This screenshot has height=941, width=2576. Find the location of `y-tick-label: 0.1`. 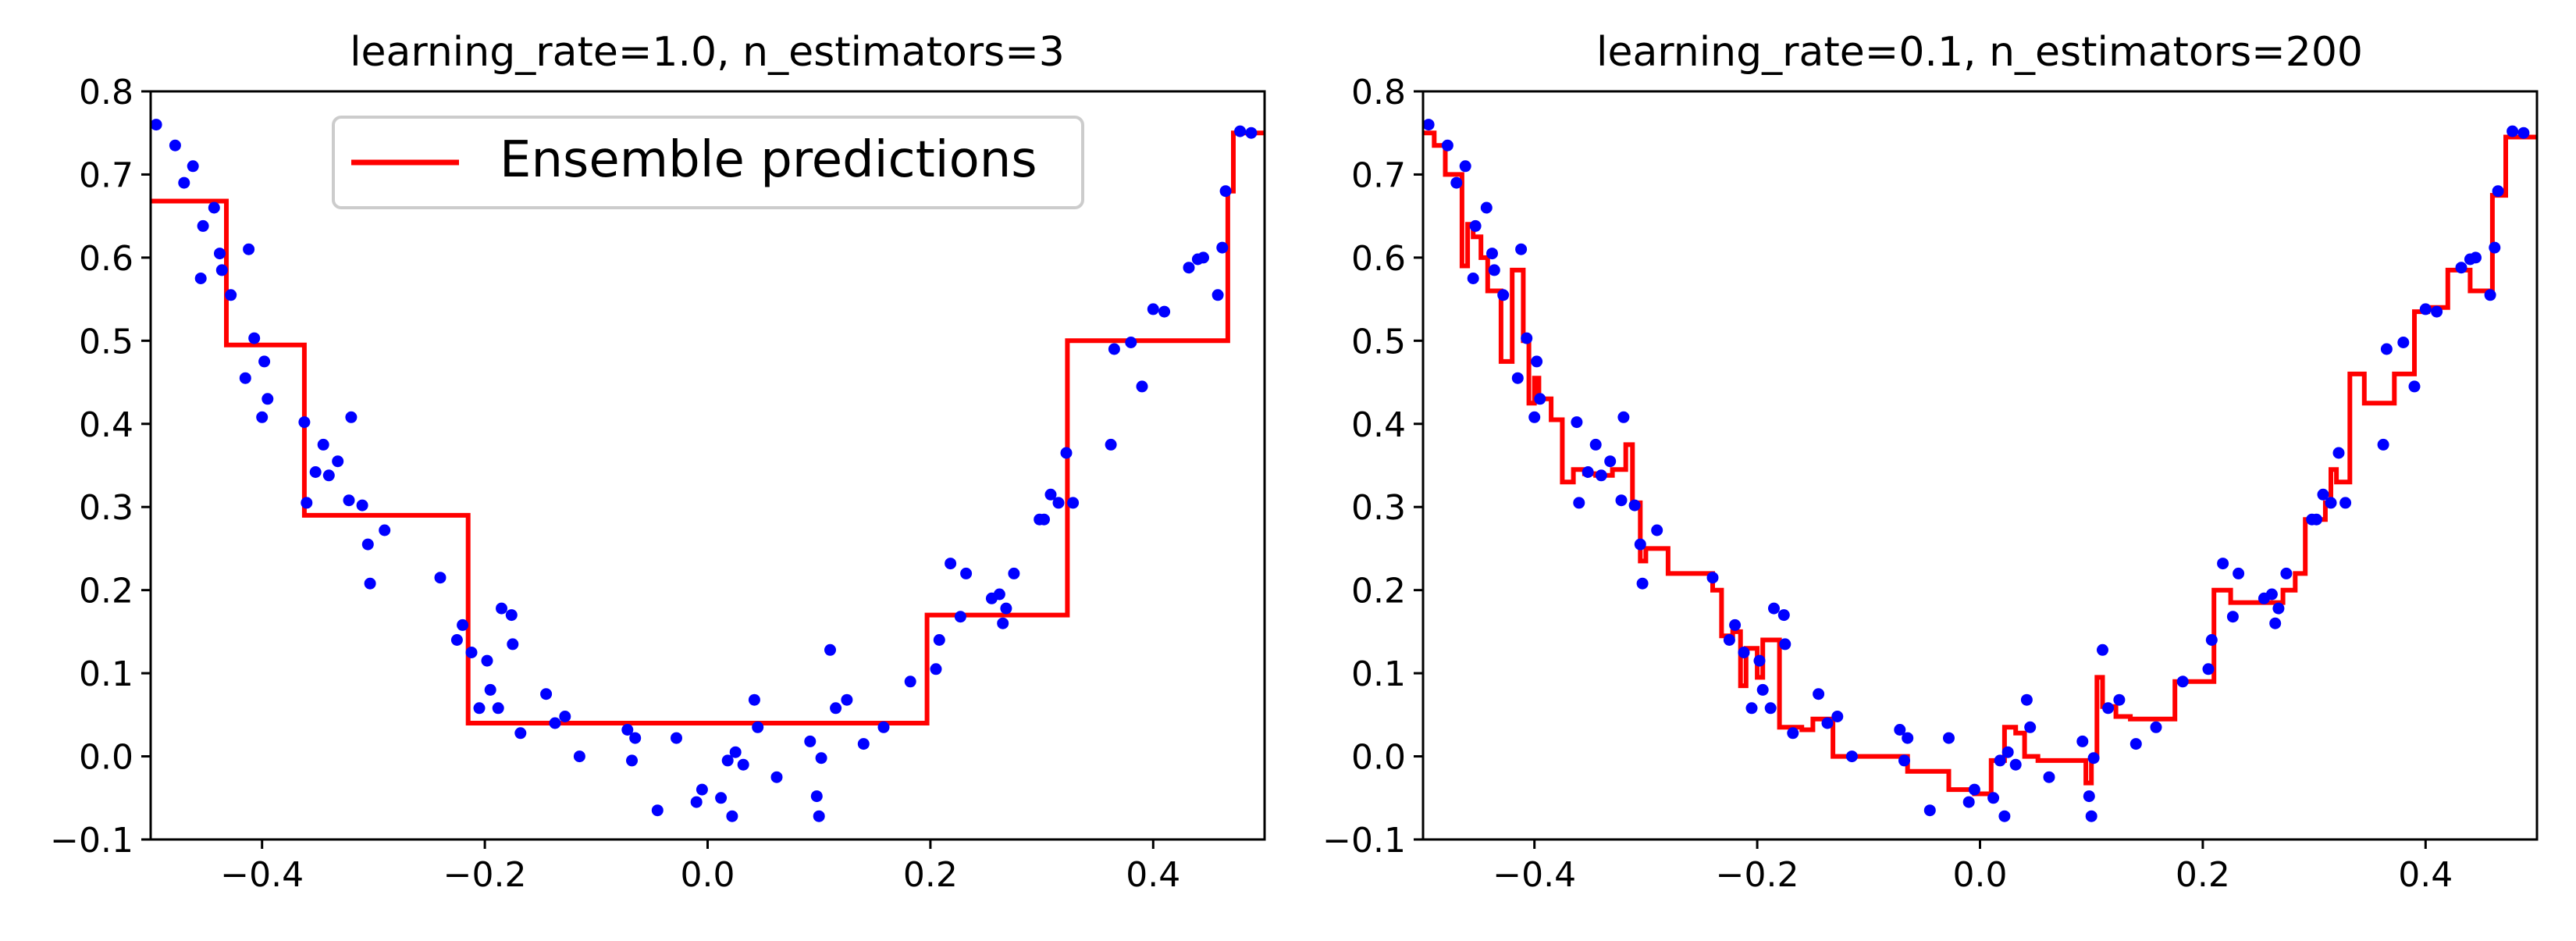

y-tick-label: 0.1 is located at coordinates (1378, 674).